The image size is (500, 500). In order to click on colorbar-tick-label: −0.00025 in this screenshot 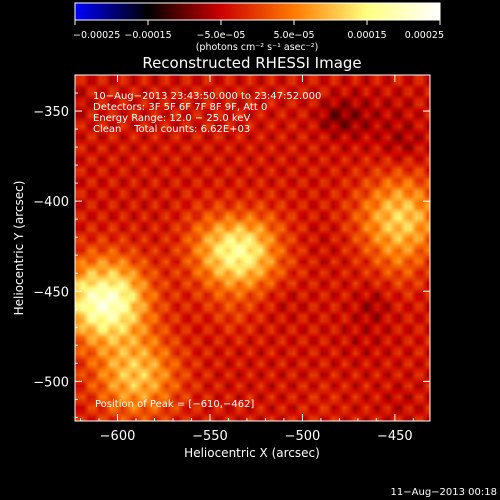, I will do `click(96, 35)`.